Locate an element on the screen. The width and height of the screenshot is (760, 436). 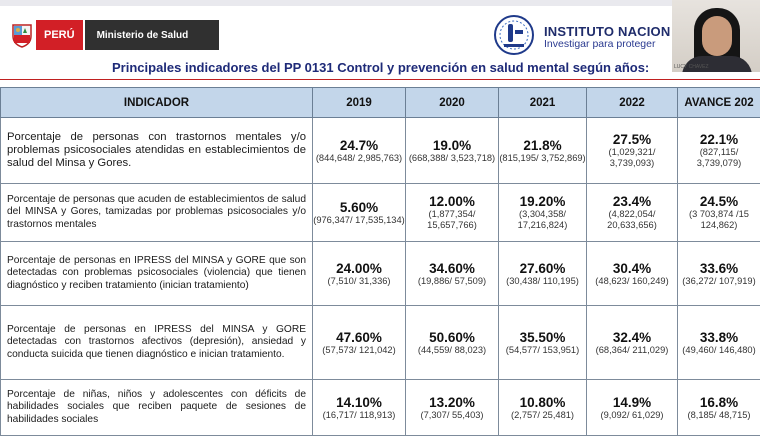
percentage: 32.4% is located at coordinates (632, 337).